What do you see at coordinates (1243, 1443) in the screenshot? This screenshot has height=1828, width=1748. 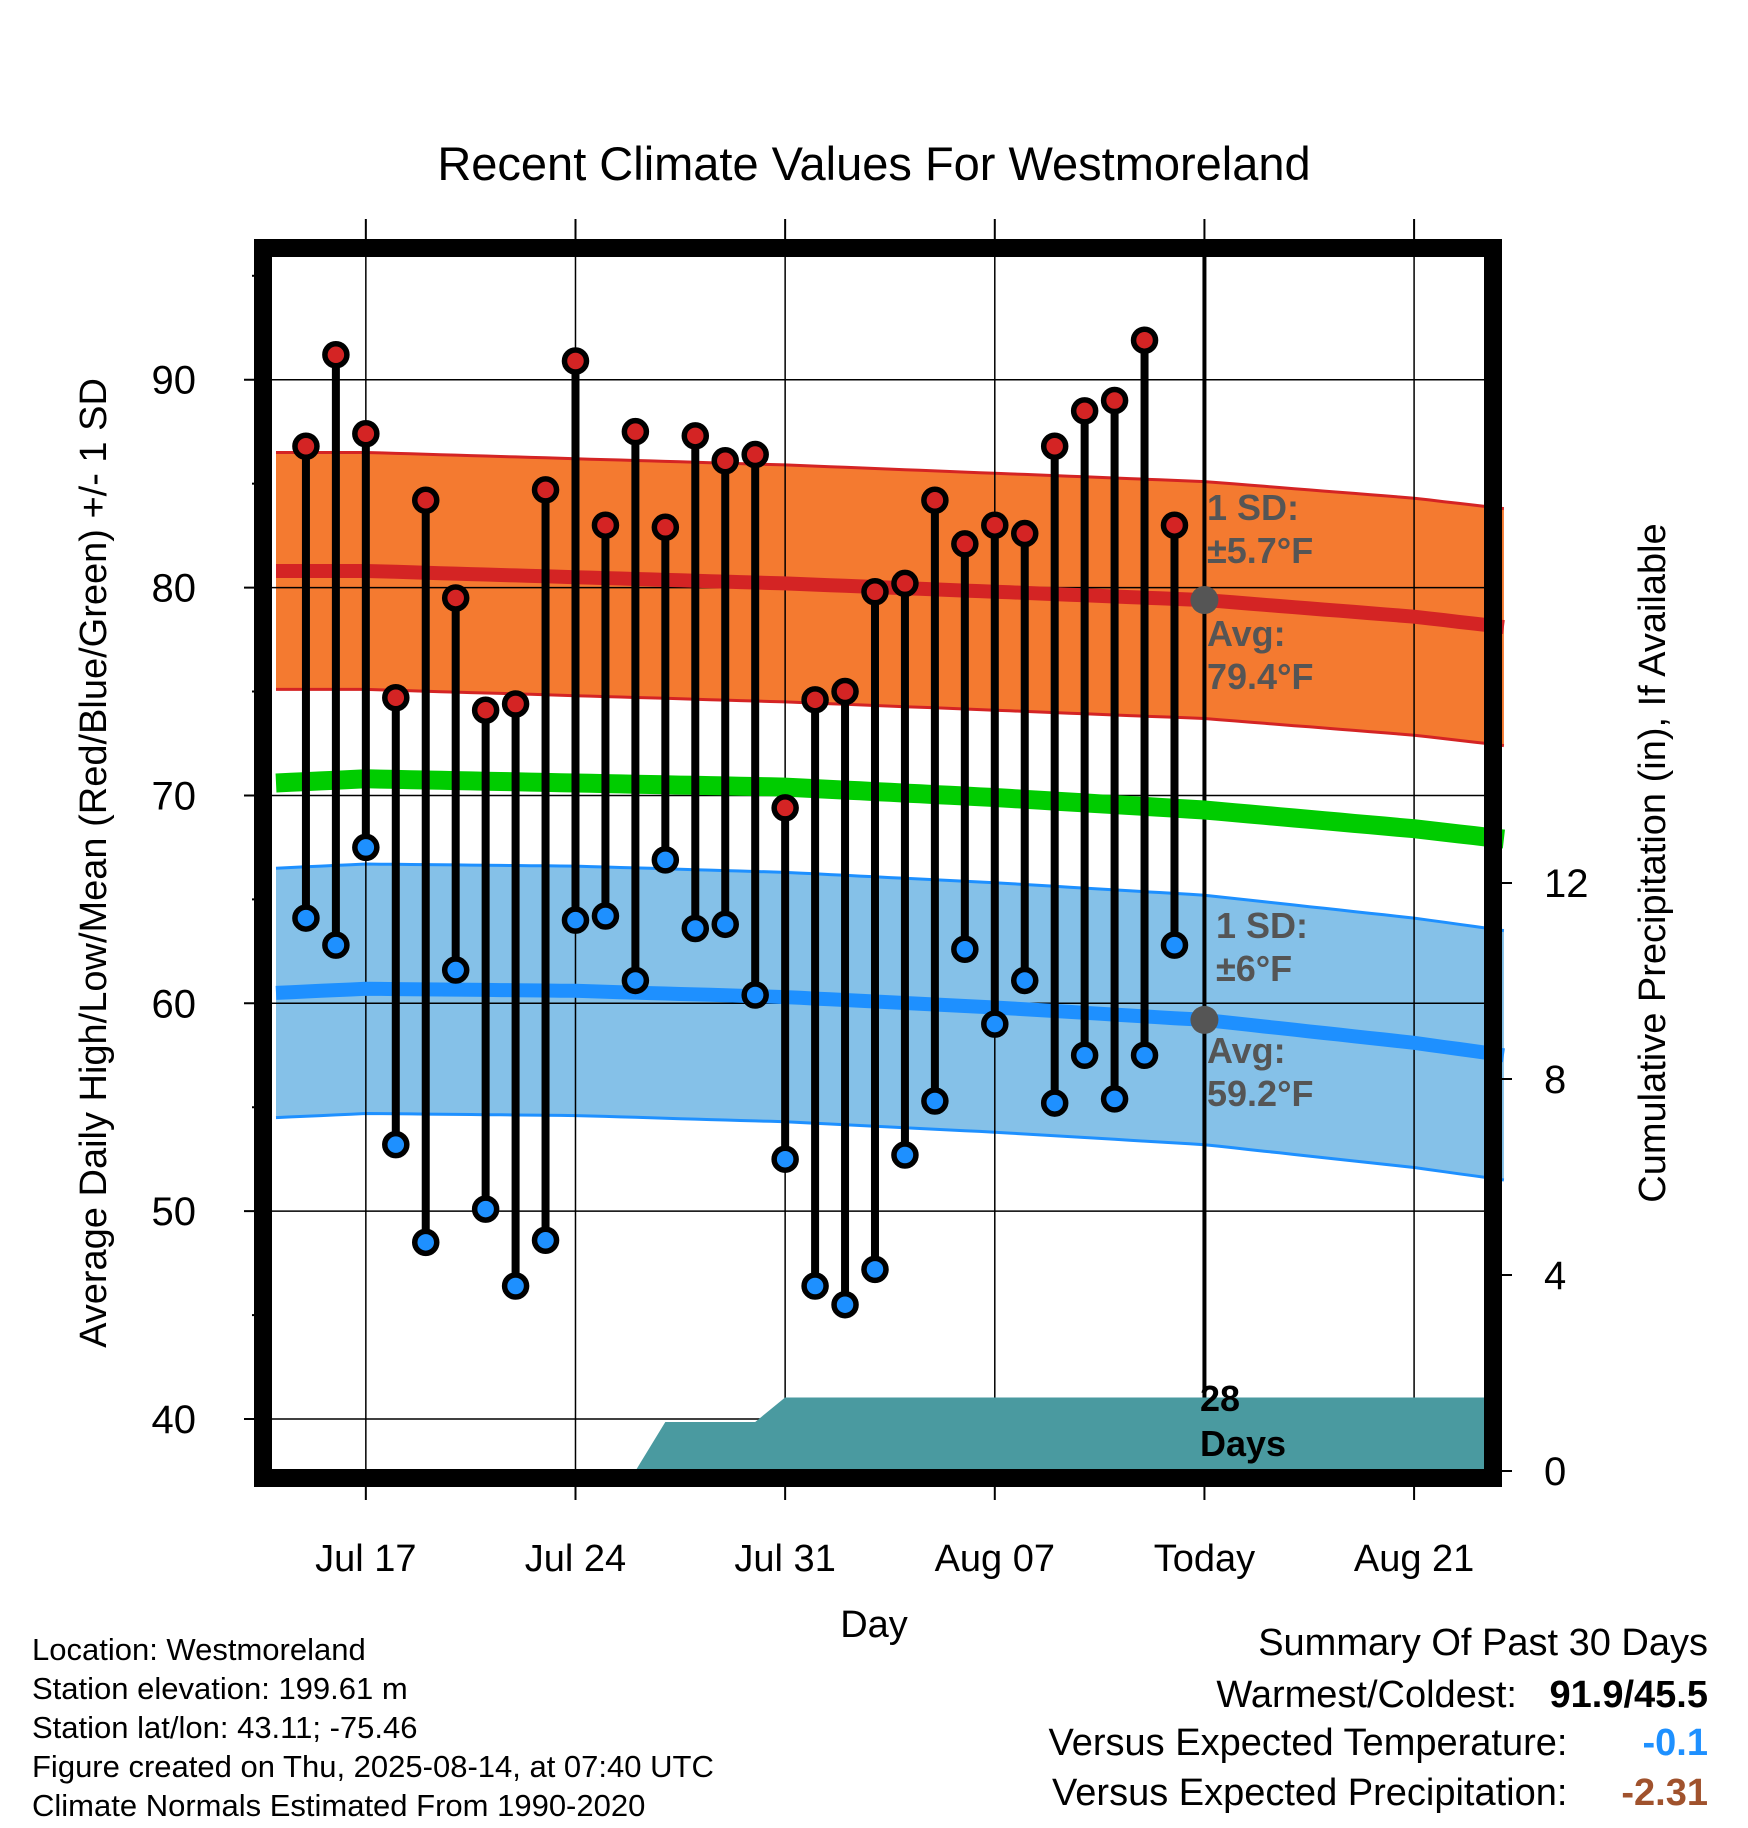 I see `days-label: Days` at bounding box center [1243, 1443].